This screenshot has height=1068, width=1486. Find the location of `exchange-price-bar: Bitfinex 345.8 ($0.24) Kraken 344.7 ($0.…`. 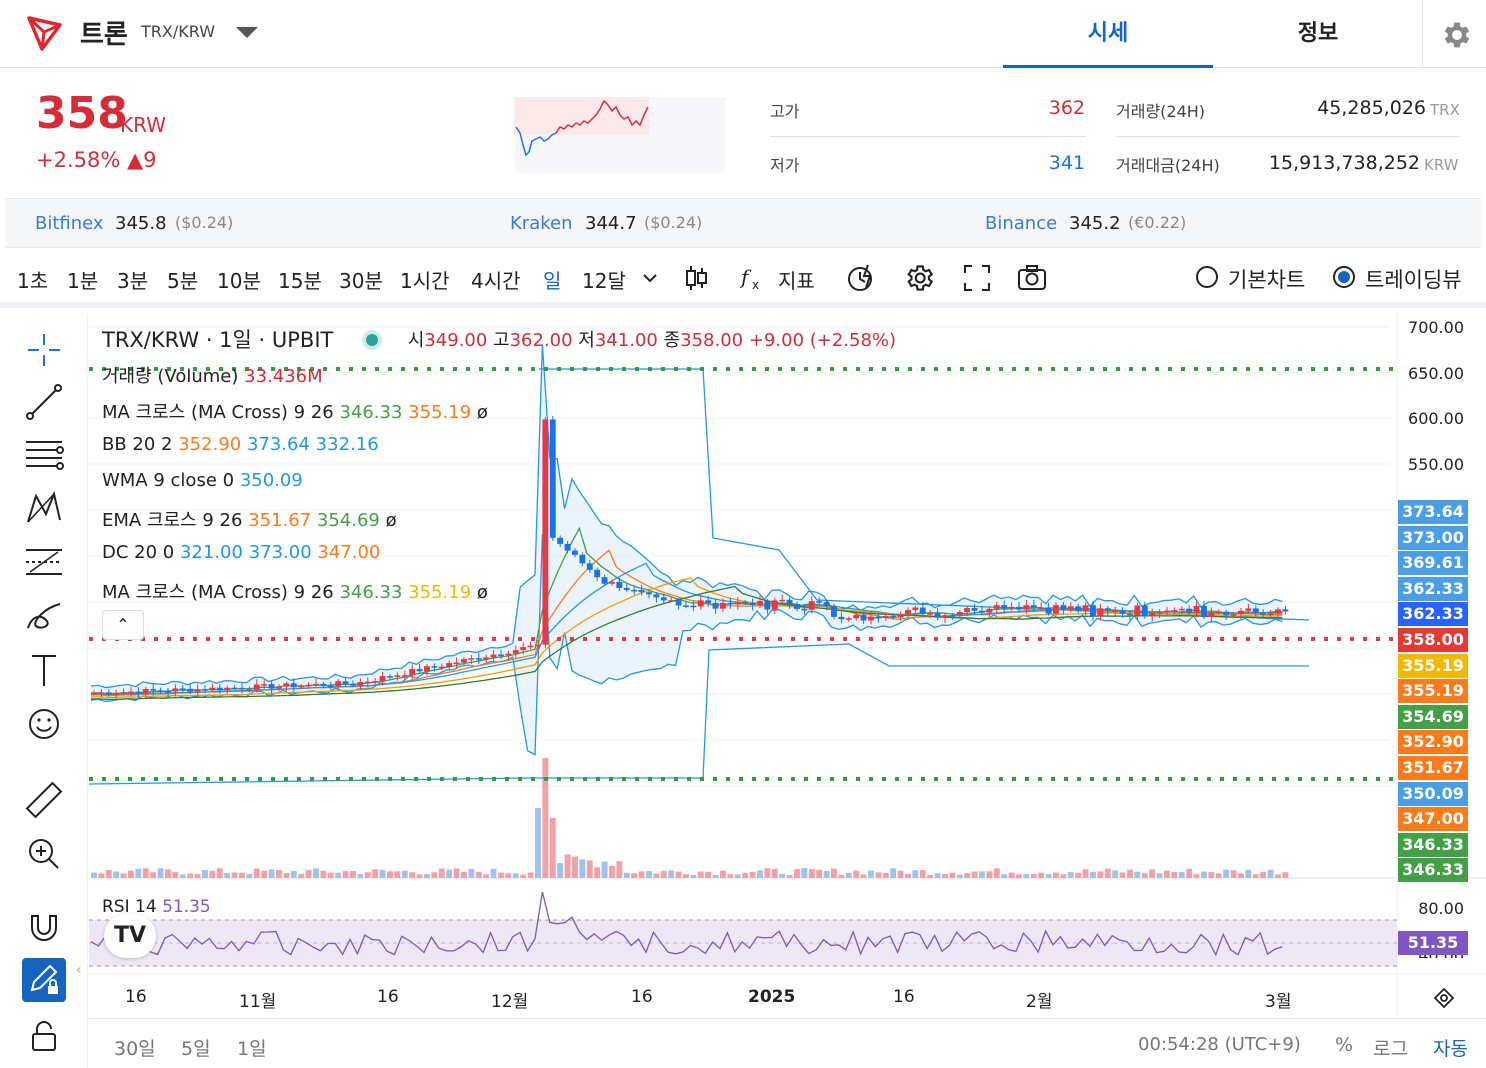

exchange-price-bar: Bitfinex 345.8 ($0.24) Kraken 344.7 ($0.… is located at coordinates (743, 223).